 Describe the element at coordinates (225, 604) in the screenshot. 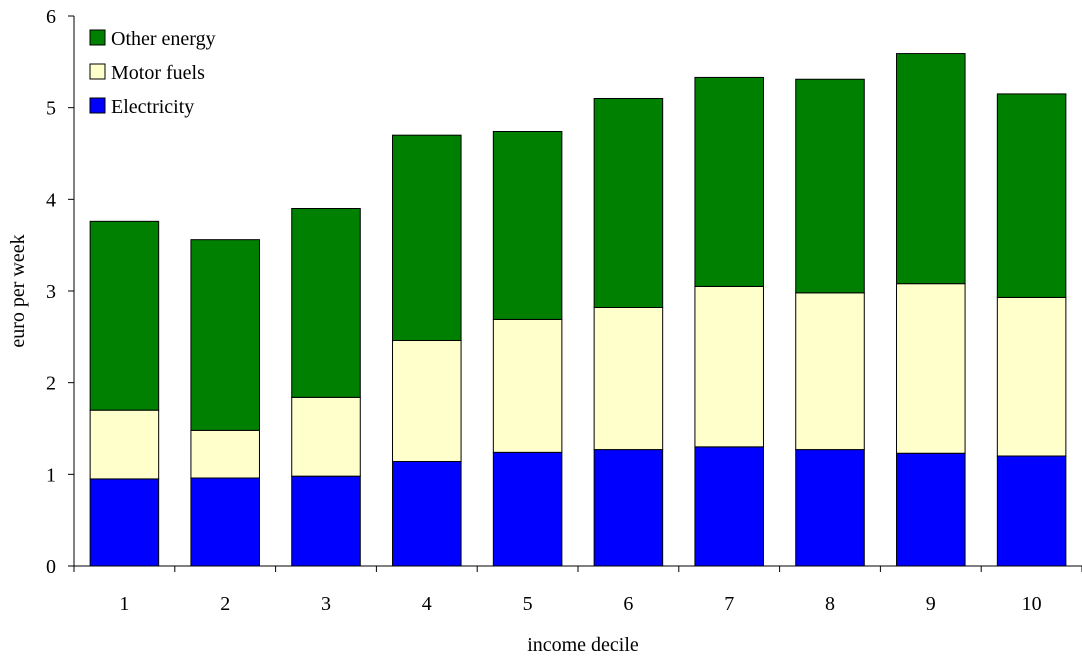

I see `x-tick-label-2: 2` at that location.